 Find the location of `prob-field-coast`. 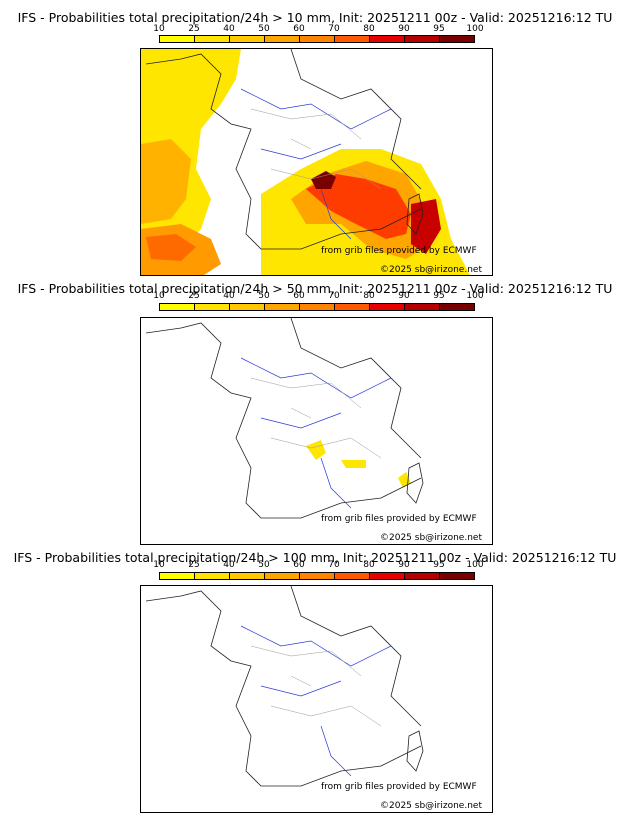

prob-field-coast is located at coordinates (353, 464).